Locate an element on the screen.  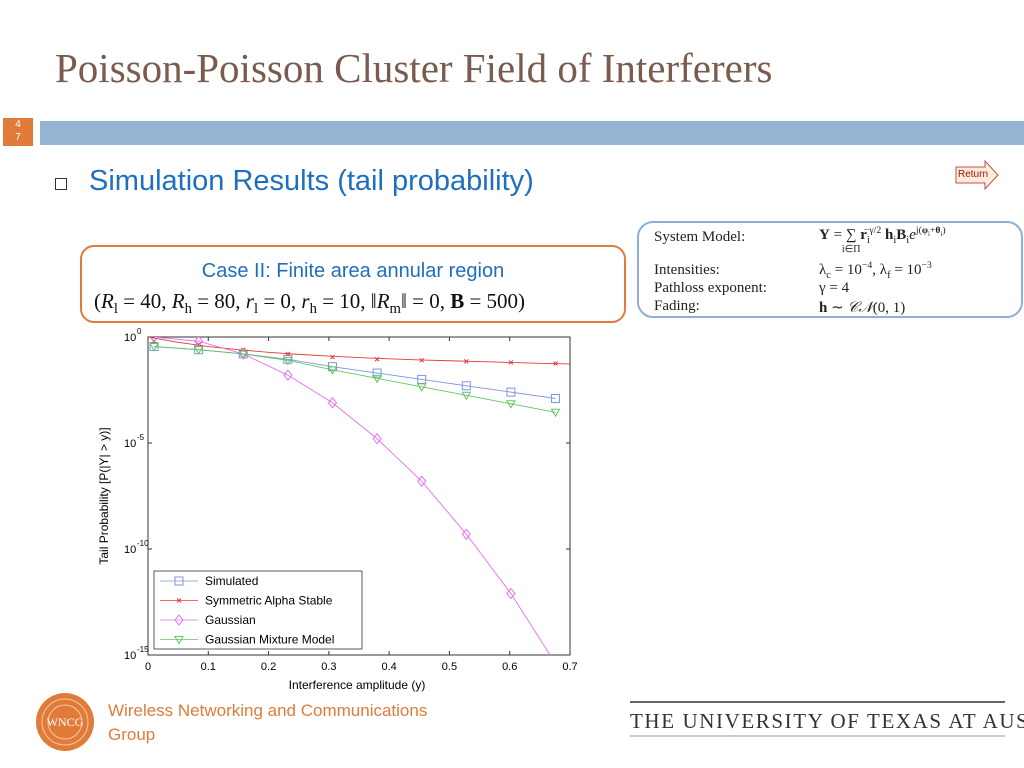
legend-box is located at coordinates (258, 610).